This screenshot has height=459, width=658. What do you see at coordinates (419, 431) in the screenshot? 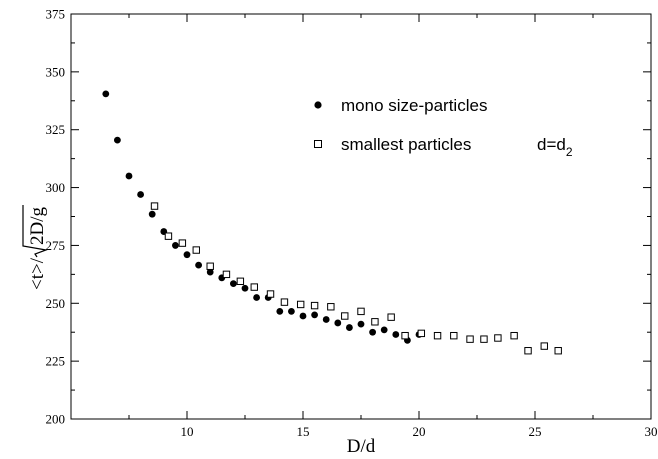
I see `x-tick-label: 20` at bounding box center [419, 431].